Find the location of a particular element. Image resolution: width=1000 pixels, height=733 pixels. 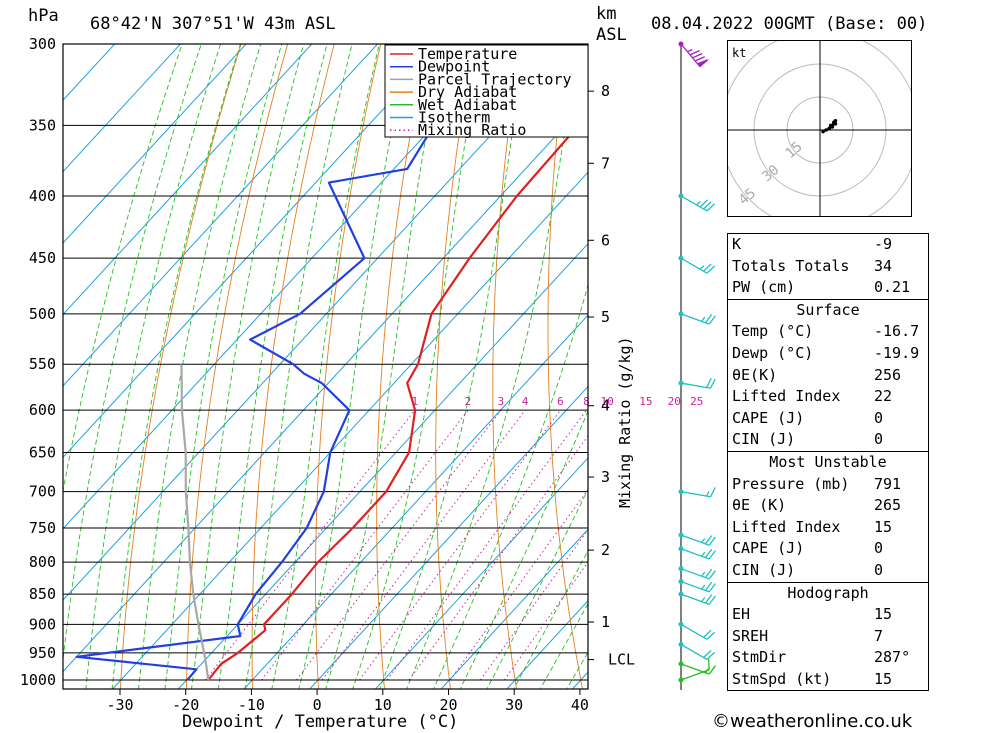

index-row: Lifted Index 22 is located at coordinates (828, 397).